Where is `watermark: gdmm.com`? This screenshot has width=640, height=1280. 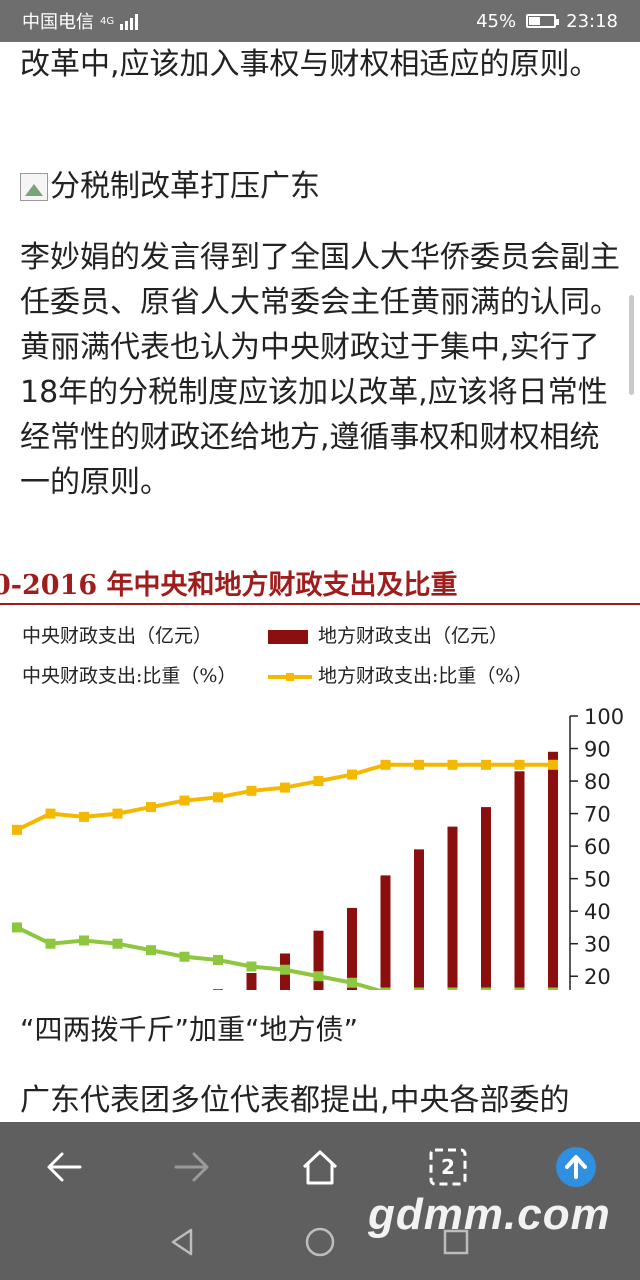
watermark: gdmm.com is located at coordinates (489, 1214).